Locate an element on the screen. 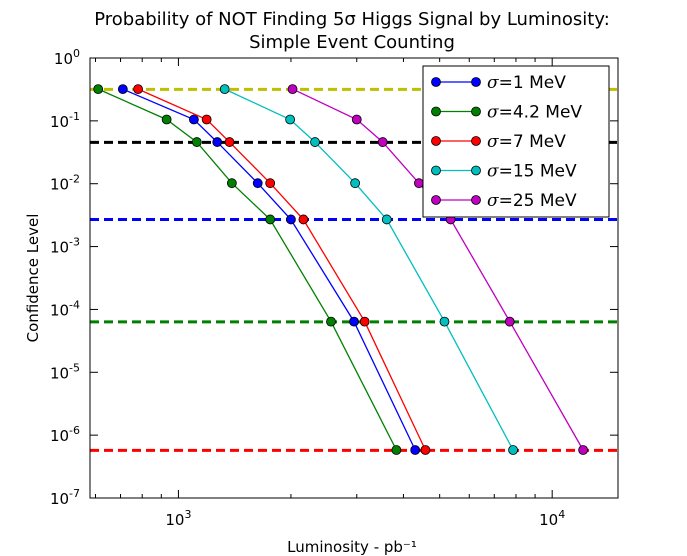  legend-item: σ=25 MeV is located at coordinates (504, 201).